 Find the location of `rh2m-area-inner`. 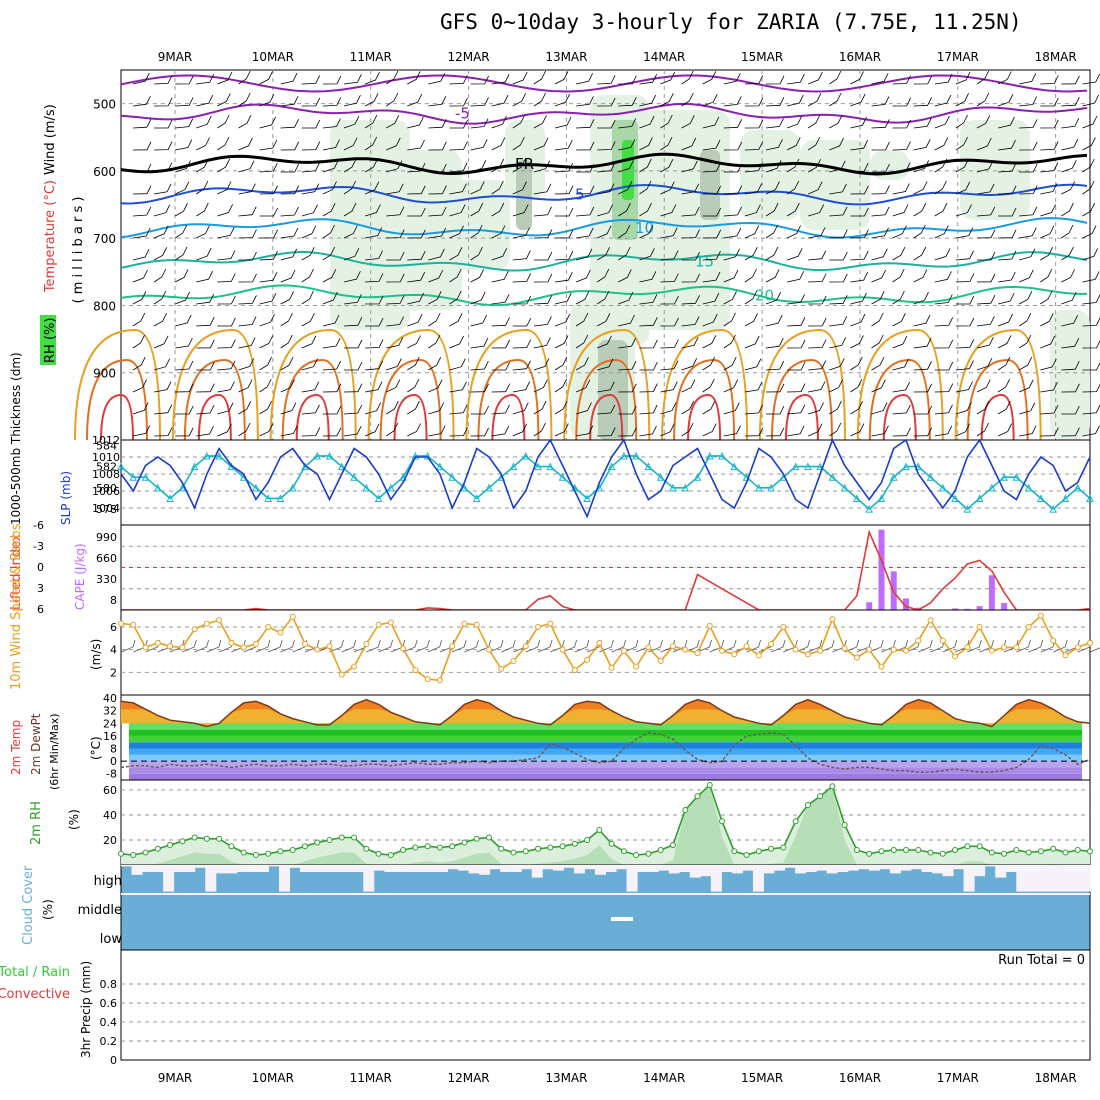

rh2m-area-inner is located at coordinates (605, 825).